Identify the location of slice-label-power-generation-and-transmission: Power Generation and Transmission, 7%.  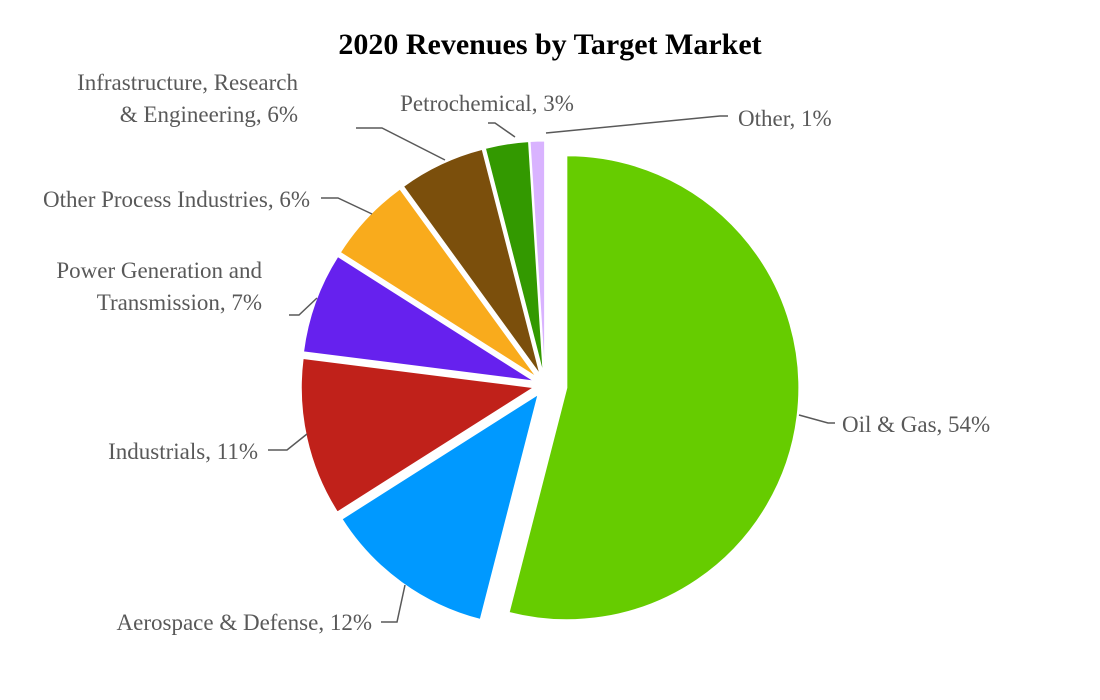
(159, 286).